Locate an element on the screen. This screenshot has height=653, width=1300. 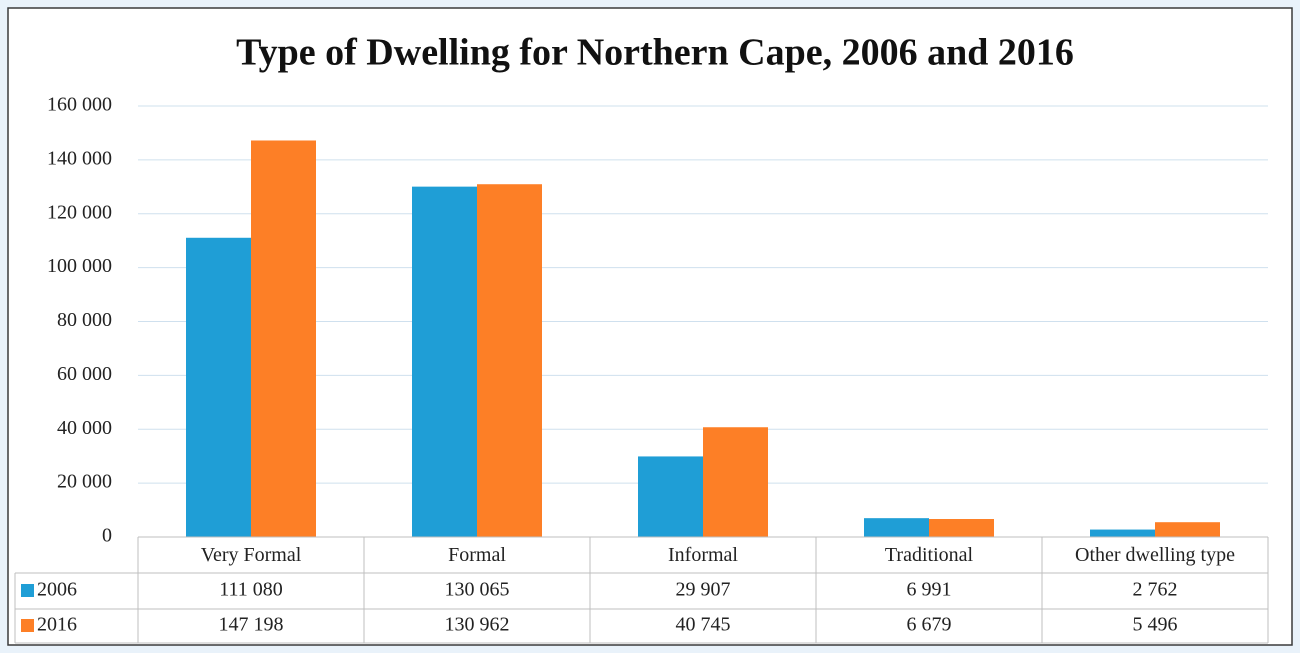
x-tick-label: Formal is located at coordinates (477, 555).